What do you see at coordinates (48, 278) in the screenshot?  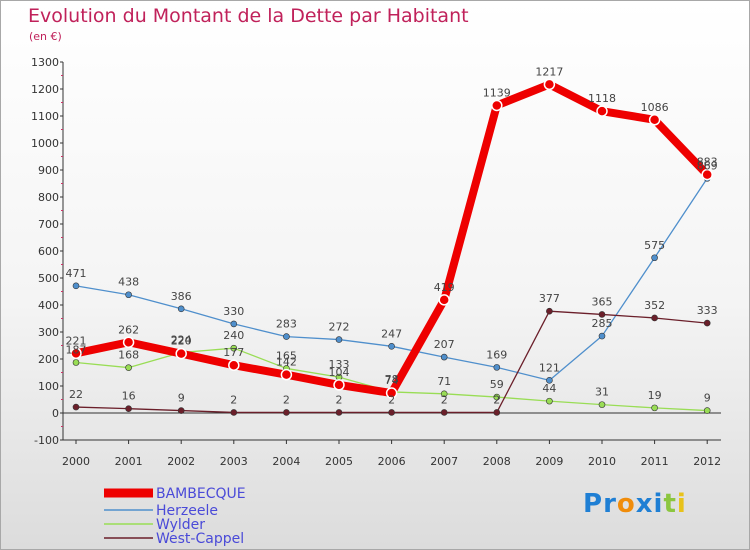 I see `y-tick-label: 500` at bounding box center [48, 278].